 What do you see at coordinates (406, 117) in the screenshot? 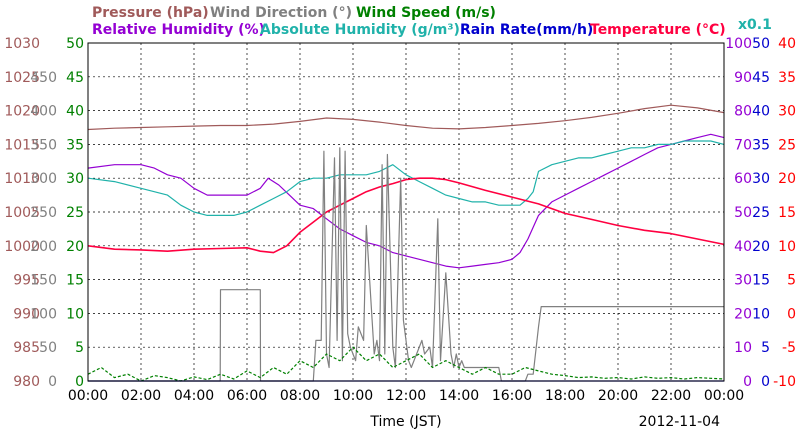
I see `series-line-pressure-hpa` at bounding box center [406, 117].